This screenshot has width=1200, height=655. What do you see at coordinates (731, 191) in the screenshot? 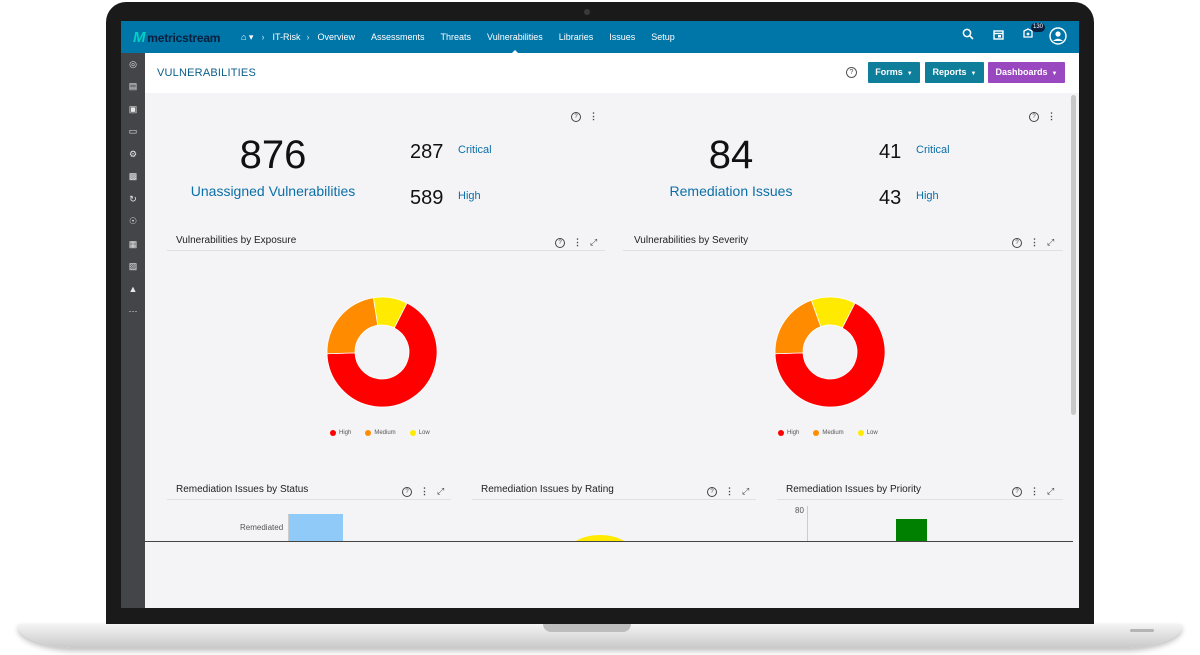
I see `remediation-label: Remediation Issues` at bounding box center [731, 191].